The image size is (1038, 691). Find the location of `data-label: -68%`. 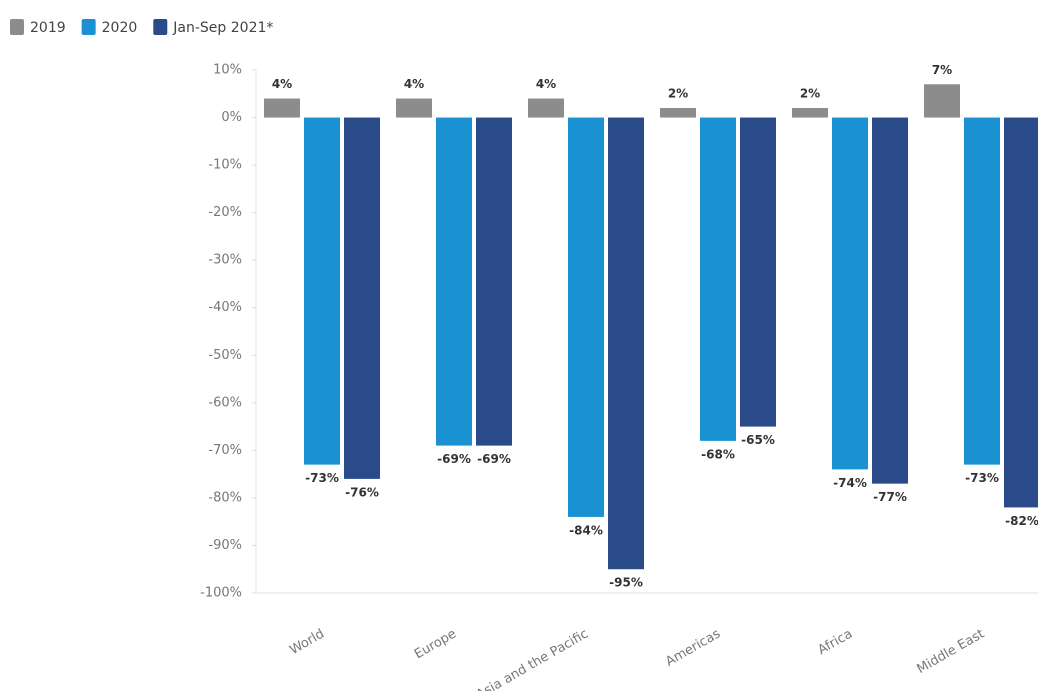

data-label: -68% is located at coordinates (718, 454).